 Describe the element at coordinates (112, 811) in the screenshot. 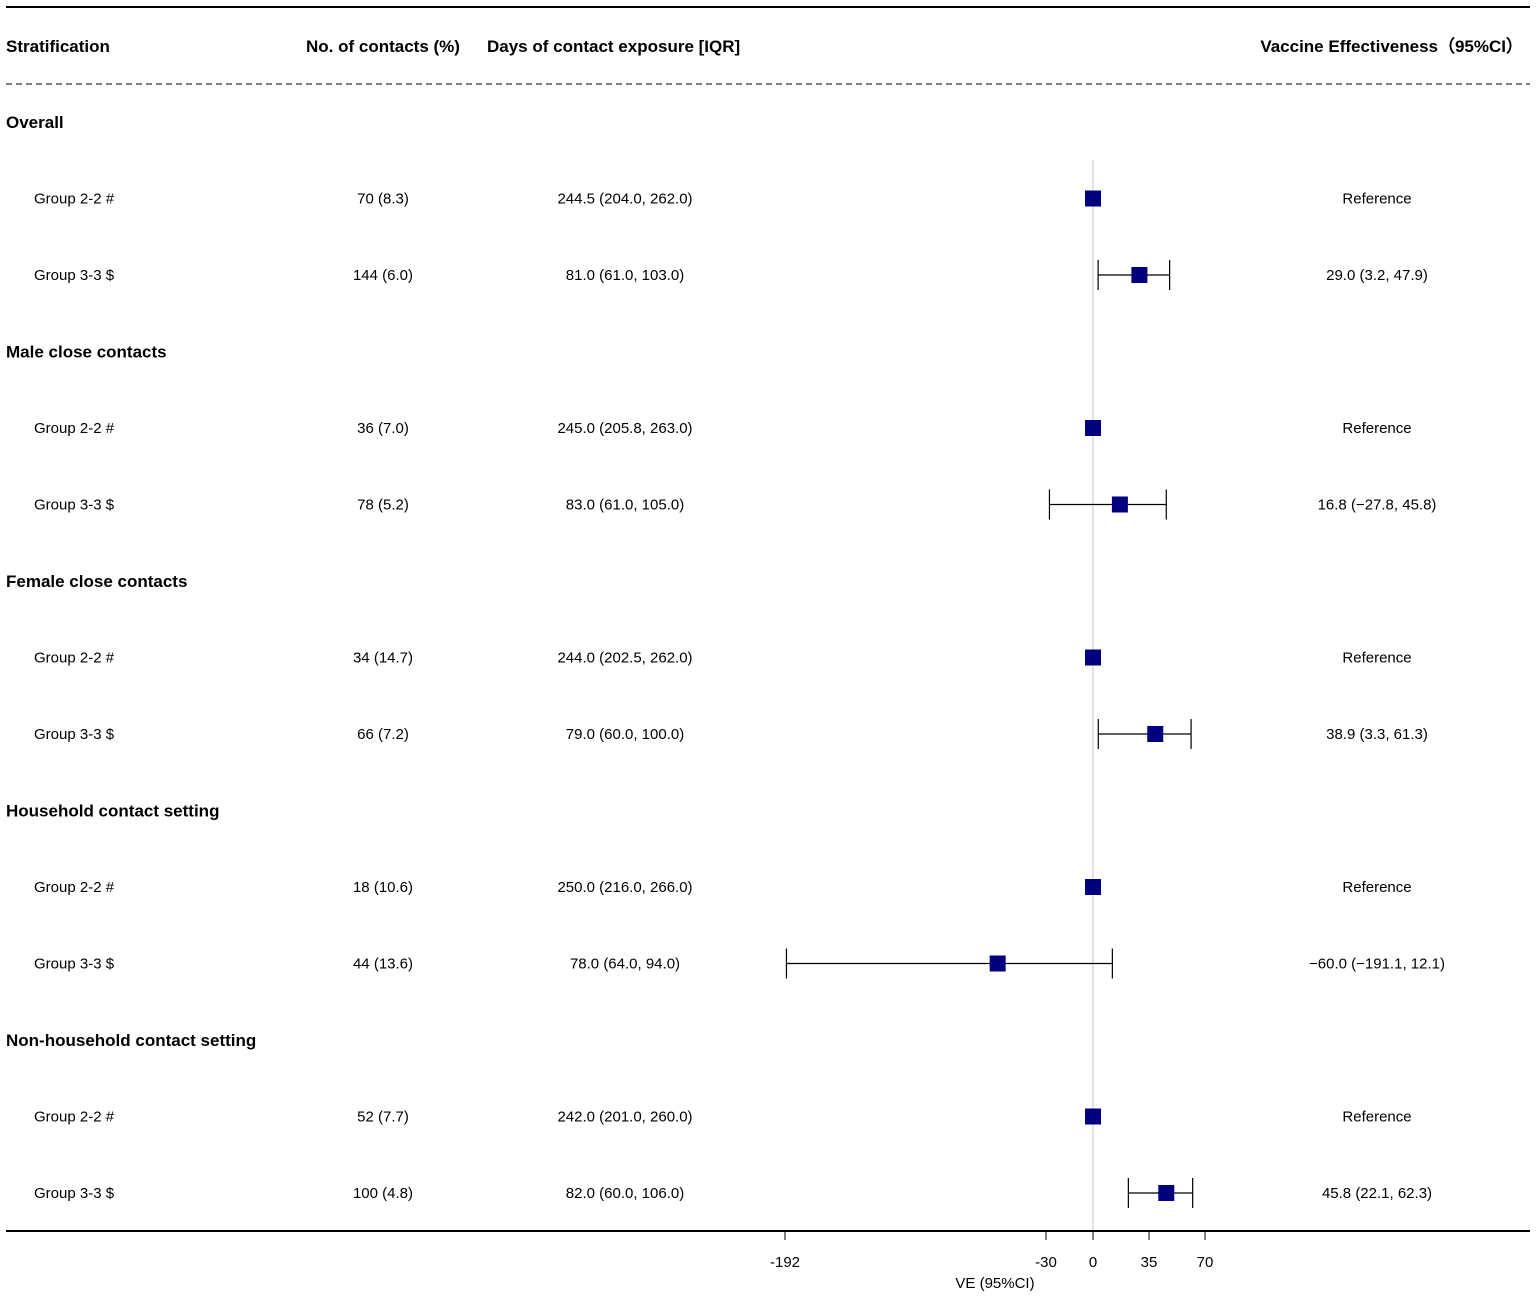

I see `section-title: Household contact setting` at that location.